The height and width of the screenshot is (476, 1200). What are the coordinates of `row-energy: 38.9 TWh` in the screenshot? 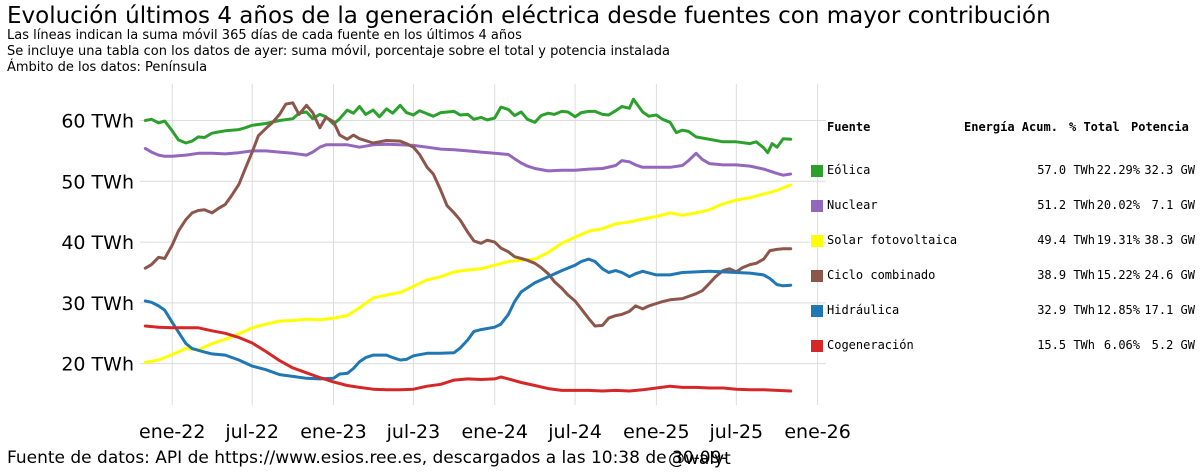 It's located at (1066, 275).